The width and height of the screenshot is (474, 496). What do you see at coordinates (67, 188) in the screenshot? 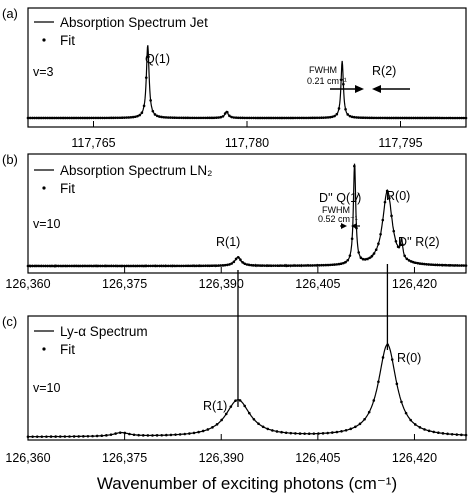
I see `legend-entry-fit: Fit` at bounding box center [67, 188].